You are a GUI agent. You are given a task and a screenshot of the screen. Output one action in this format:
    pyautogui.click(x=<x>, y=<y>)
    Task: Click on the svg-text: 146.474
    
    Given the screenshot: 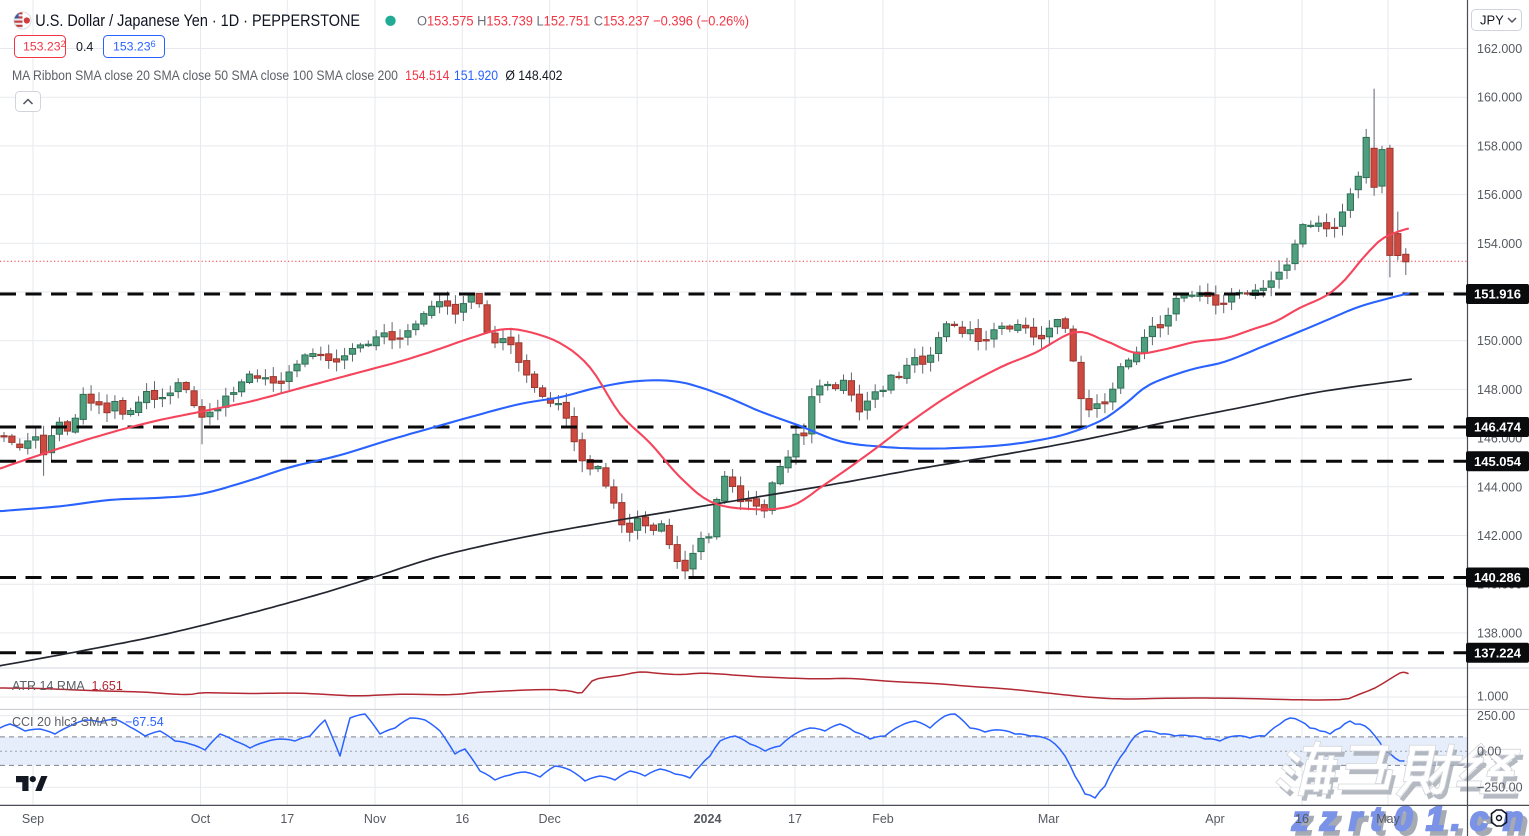 What is the action you would take?
    pyautogui.click(x=1498, y=427)
    